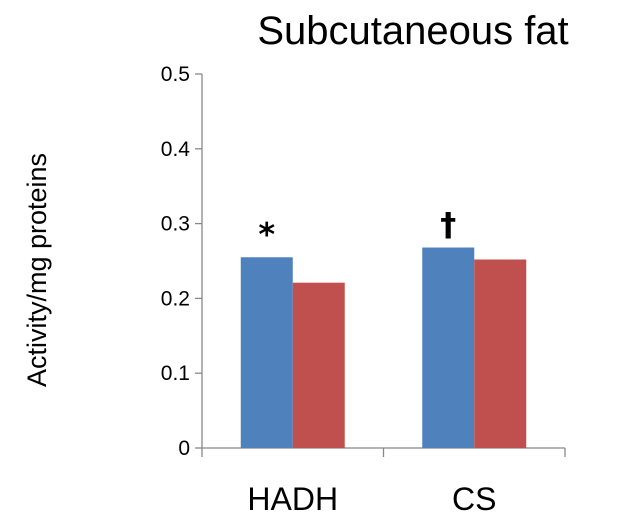  What do you see at coordinates (175, 373) in the screenshot?
I see `y-tick-label: 0.1` at bounding box center [175, 373].